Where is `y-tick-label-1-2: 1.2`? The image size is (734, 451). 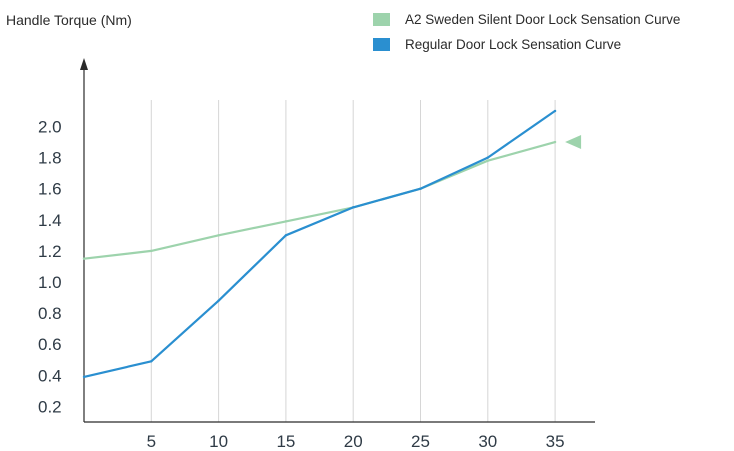 y-tick-label-1-2: 1.2 is located at coordinates (50, 251).